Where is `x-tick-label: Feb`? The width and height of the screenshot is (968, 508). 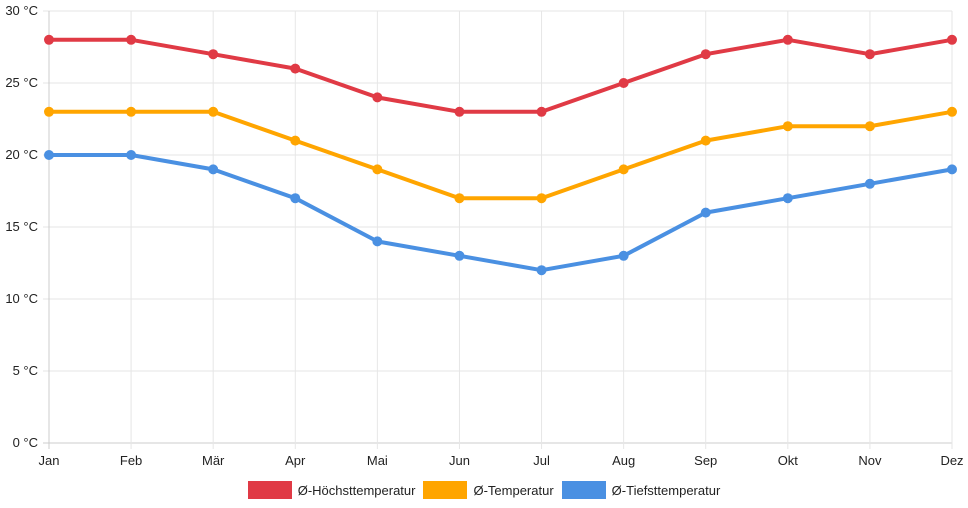
x-tick-label: Feb is located at coordinates (131, 460).